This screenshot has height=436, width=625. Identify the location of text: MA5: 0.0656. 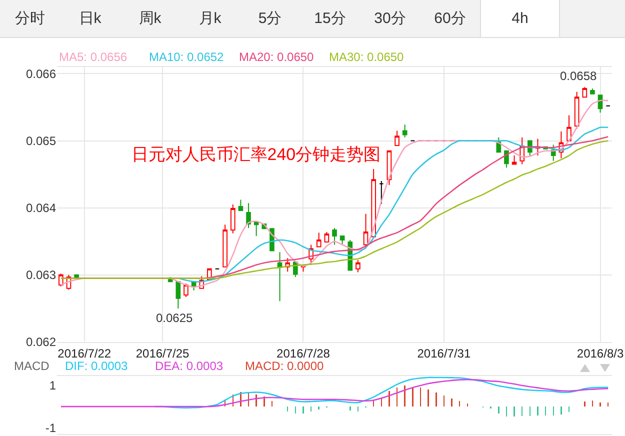
(93, 57).